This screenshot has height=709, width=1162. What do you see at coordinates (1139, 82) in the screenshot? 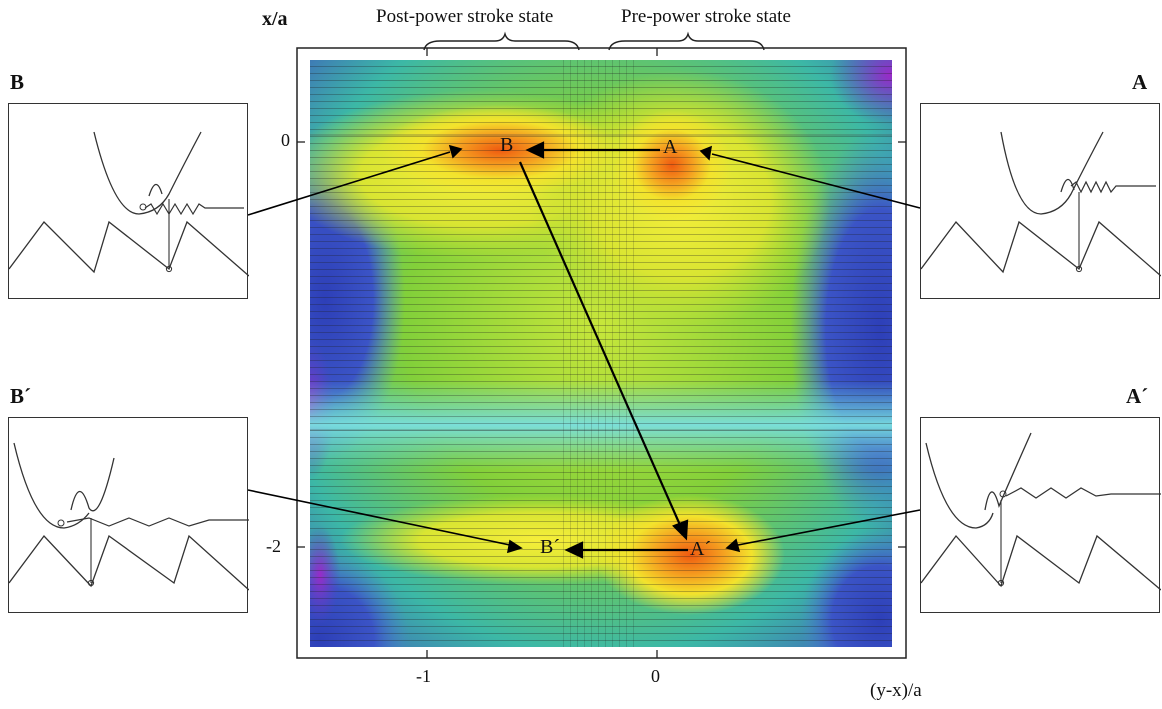
I see `panel-label-a: A` at bounding box center [1139, 82].